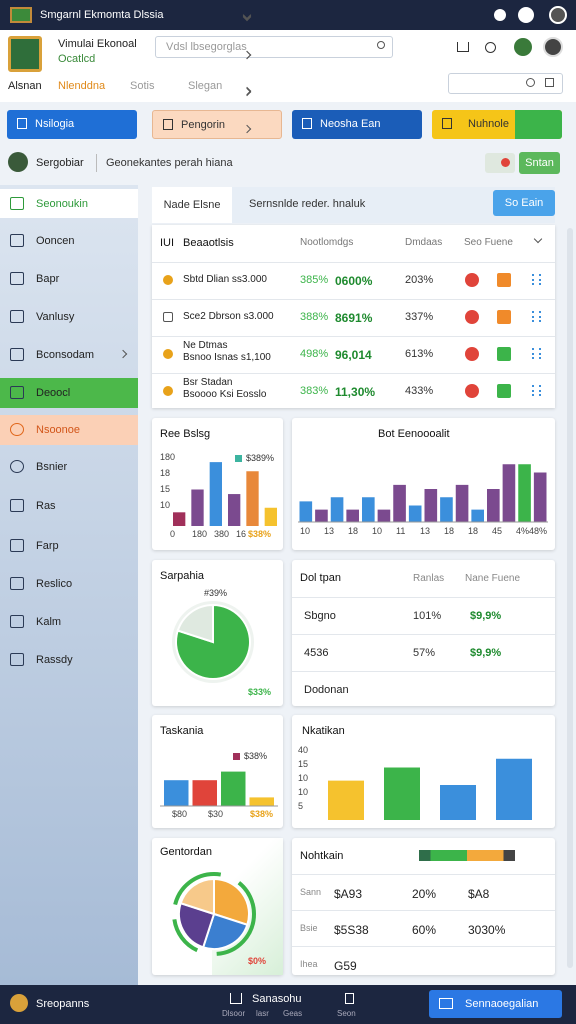  What do you see at coordinates (329, 531) in the screenshot?
I see `x-label: 13` at bounding box center [329, 531].